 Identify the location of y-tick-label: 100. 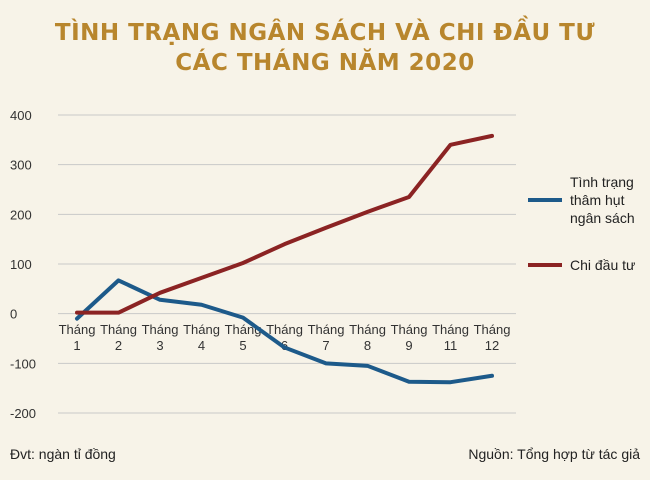
(21, 264).